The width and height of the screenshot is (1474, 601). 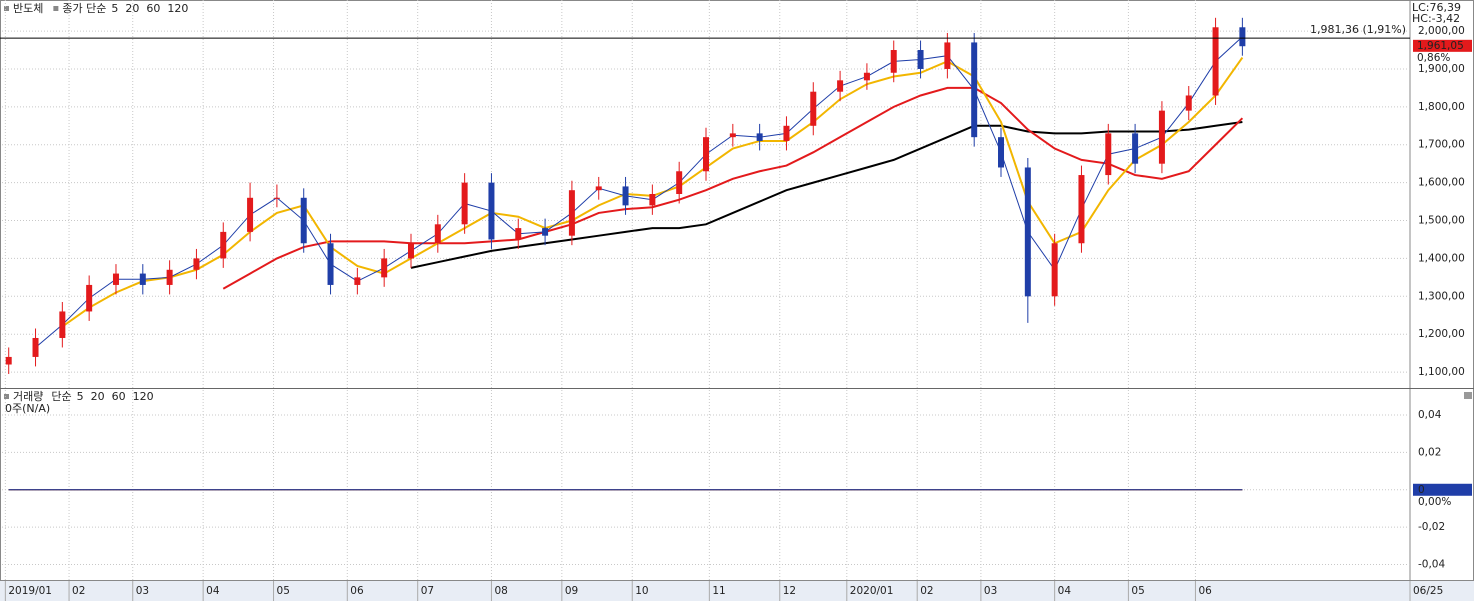 I want to click on y-tick-label: 1,600,00, so click(x=1441, y=183).